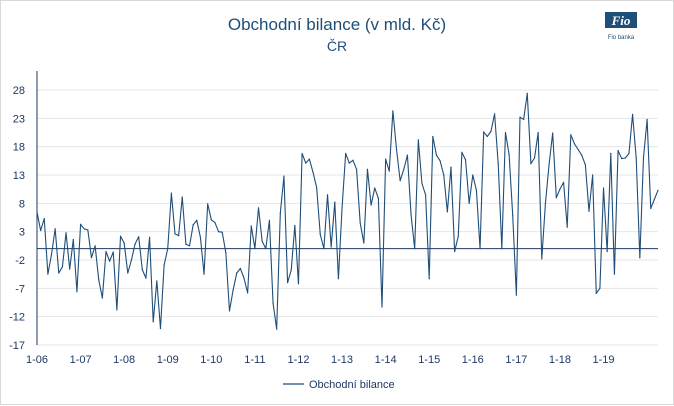 This screenshot has width=674, height=406. What do you see at coordinates (81, 360) in the screenshot?
I see `x-tick-label: 1-07` at bounding box center [81, 360].